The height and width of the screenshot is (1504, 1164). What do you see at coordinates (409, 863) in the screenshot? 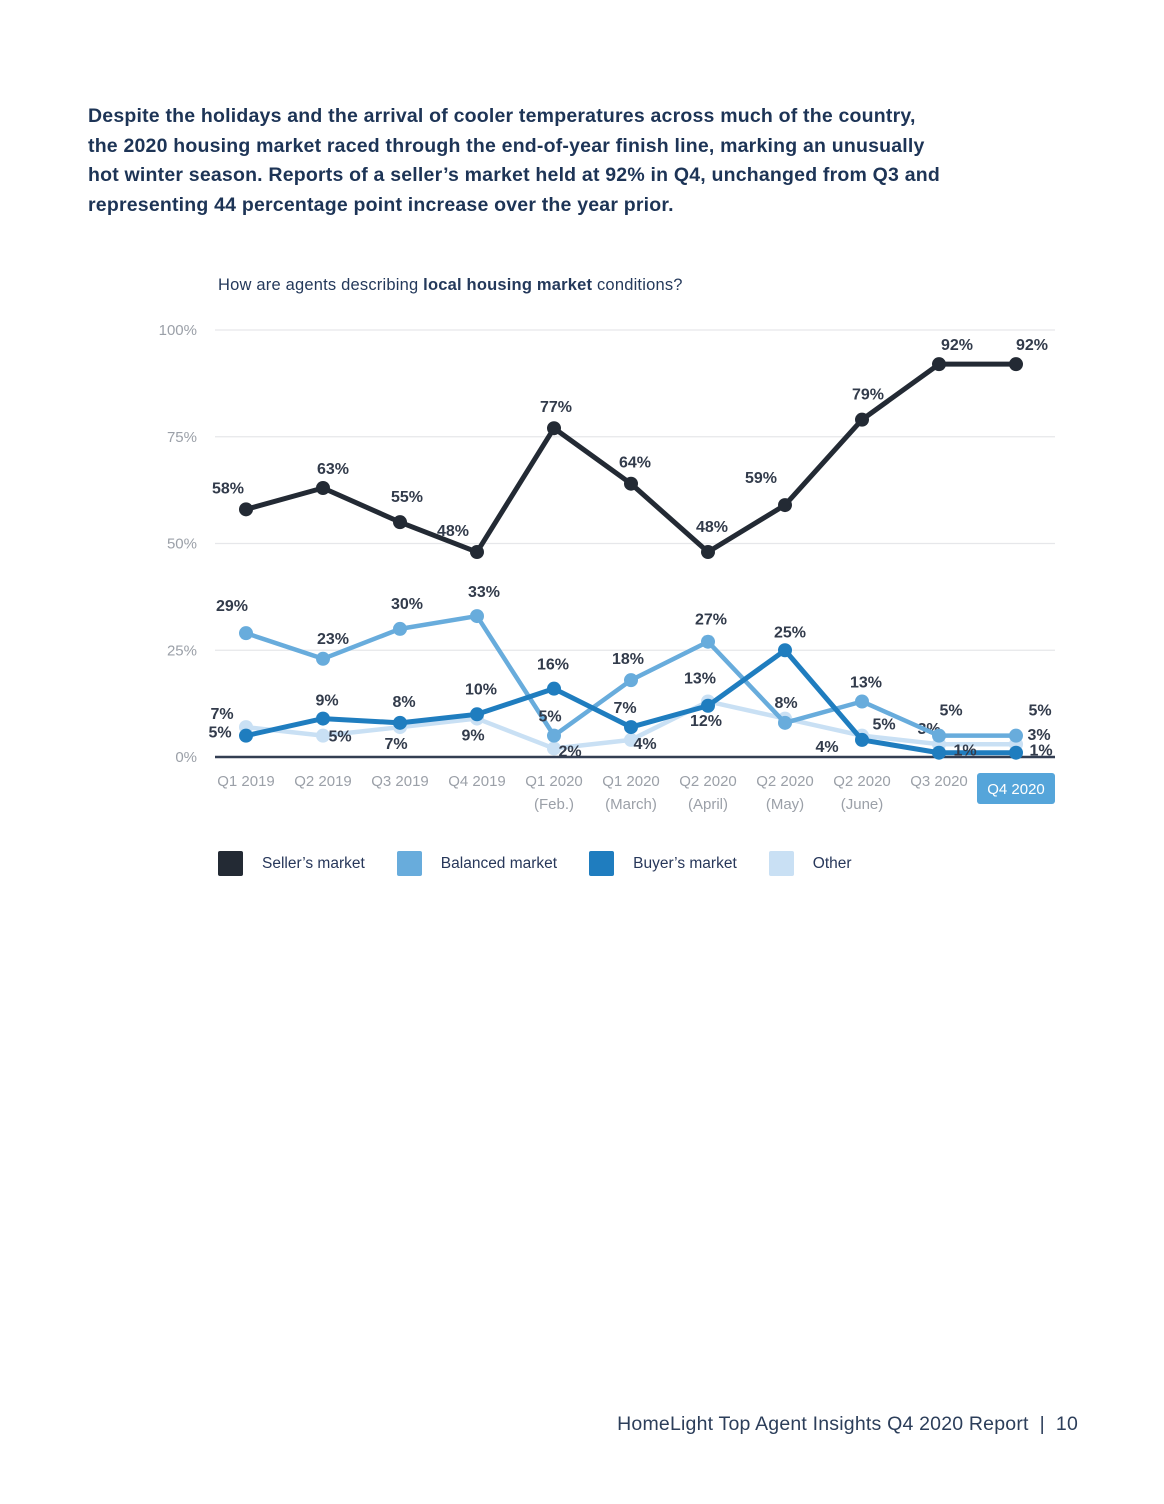
I see `balanced-market-swatch-icon` at bounding box center [409, 863].